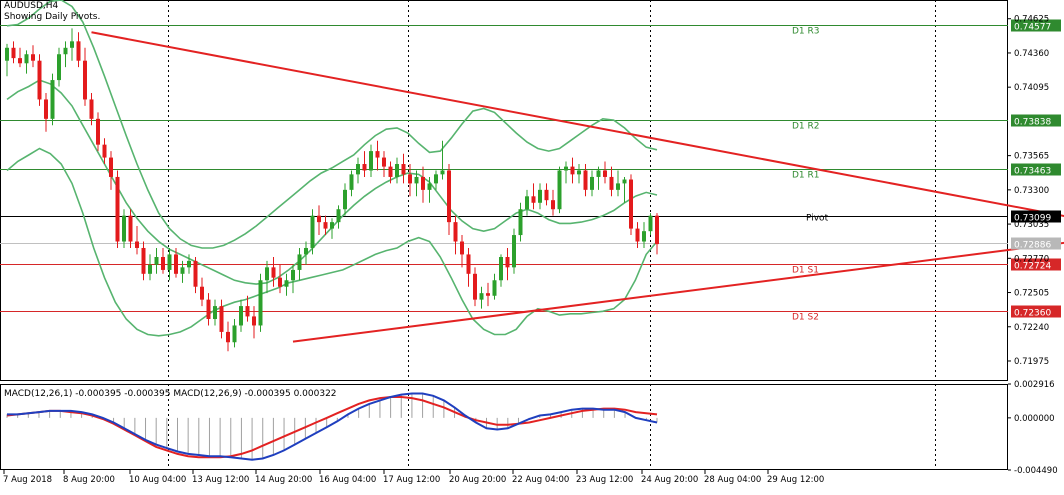 The image size is (1064, 495). I want to click on level-label-d1-r1: D1 R1, so click(806, 176).